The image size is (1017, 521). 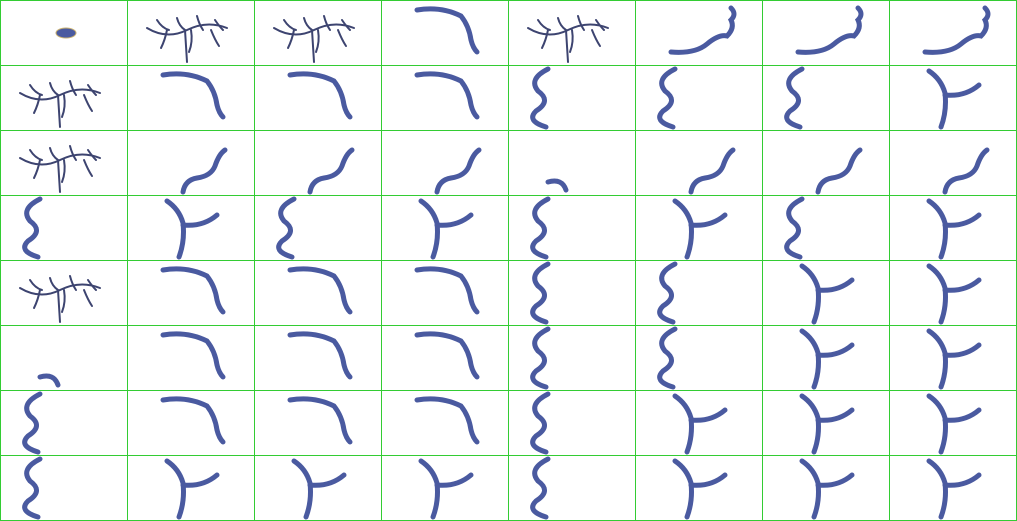 I want to click on tile-blob, so click(x=66, y=33).